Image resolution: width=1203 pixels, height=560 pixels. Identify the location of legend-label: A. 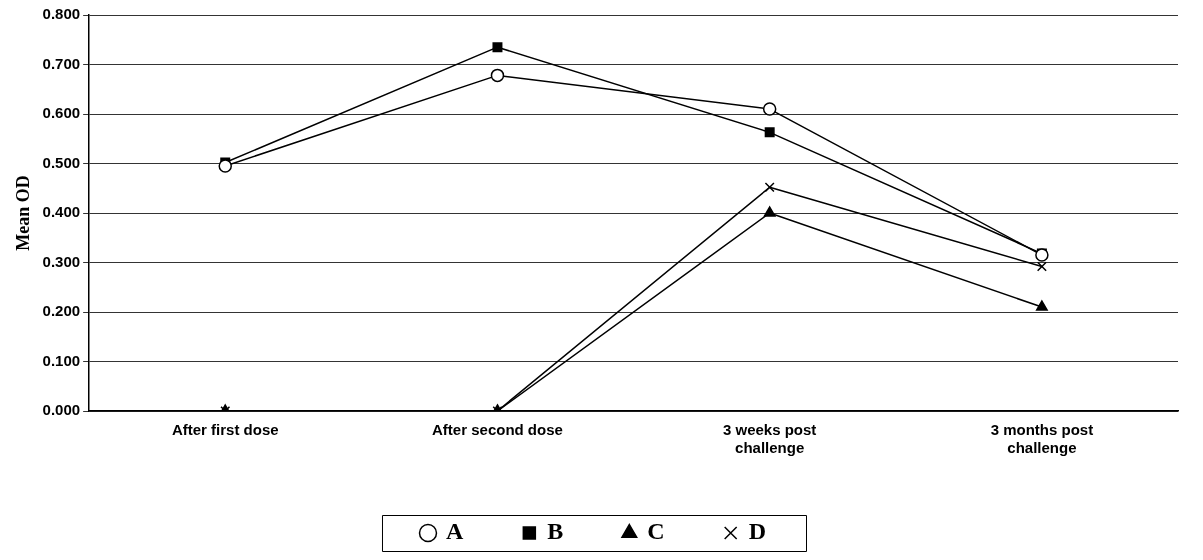
(455, 531).